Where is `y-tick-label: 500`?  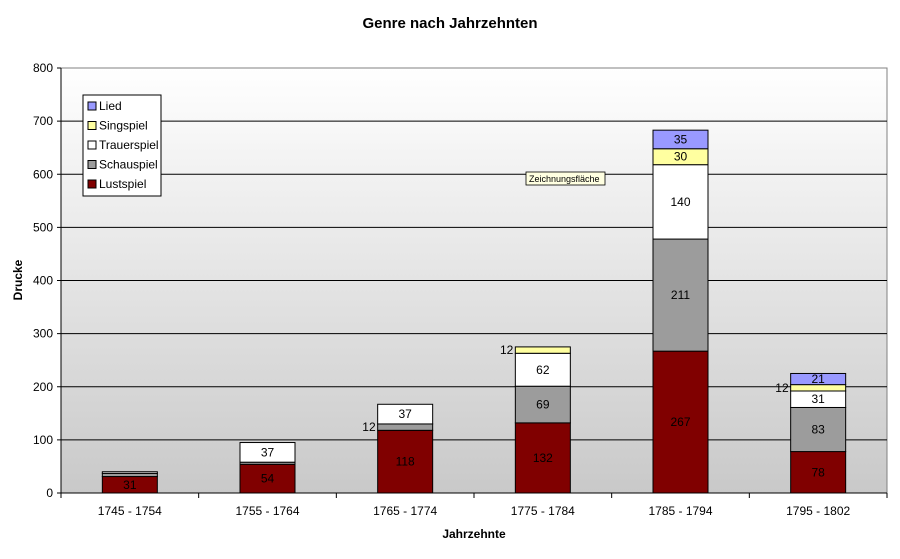 y-tick-label: 500 is located at coordinates (43, 227).